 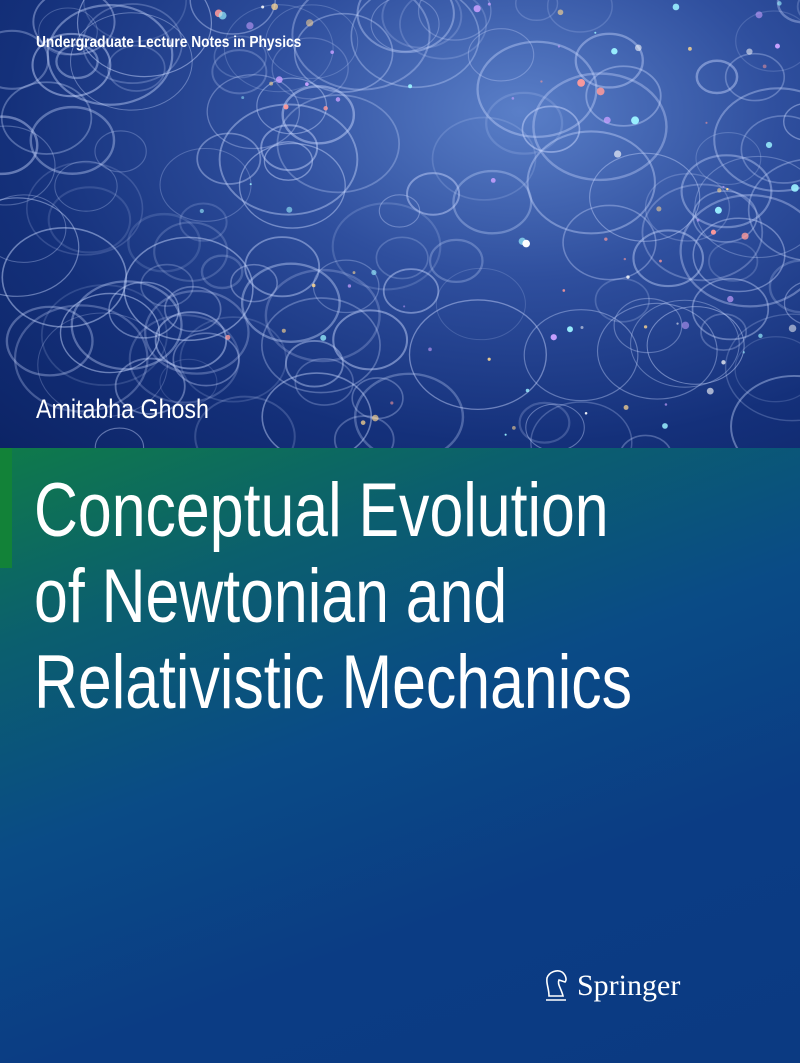 I want to click on series-title: Undergraduate Lecture Notes in Physics, so click(x=169, y=42).